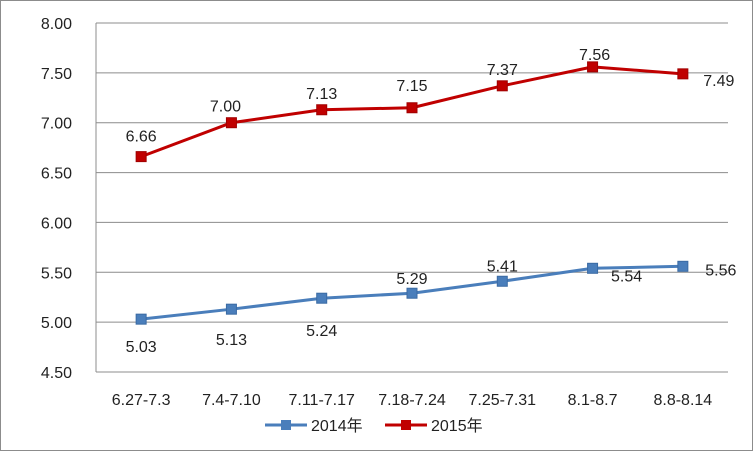 The width and height of the screenshot is (753, 451). What do you see at coordinates (718, 81) in the screenshot?
I see `data-label: 7.49` at bounding box center [718, 81].